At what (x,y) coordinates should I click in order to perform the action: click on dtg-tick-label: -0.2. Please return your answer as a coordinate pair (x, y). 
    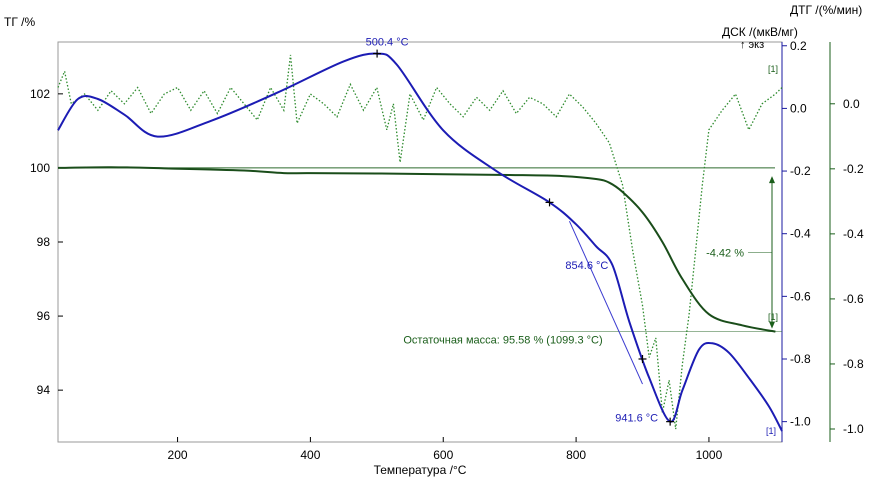
    Looking at the image, I should click on (853, 169).